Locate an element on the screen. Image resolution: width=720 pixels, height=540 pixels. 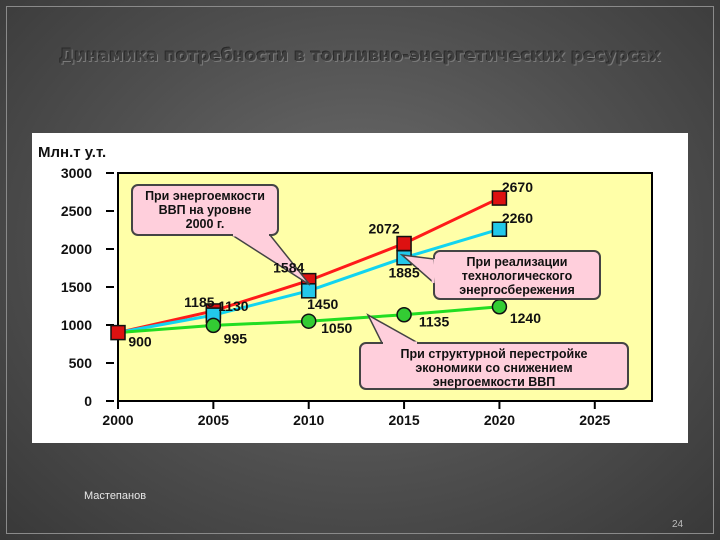
x-tick-label: 2010 is located at coordinates (308, 420).